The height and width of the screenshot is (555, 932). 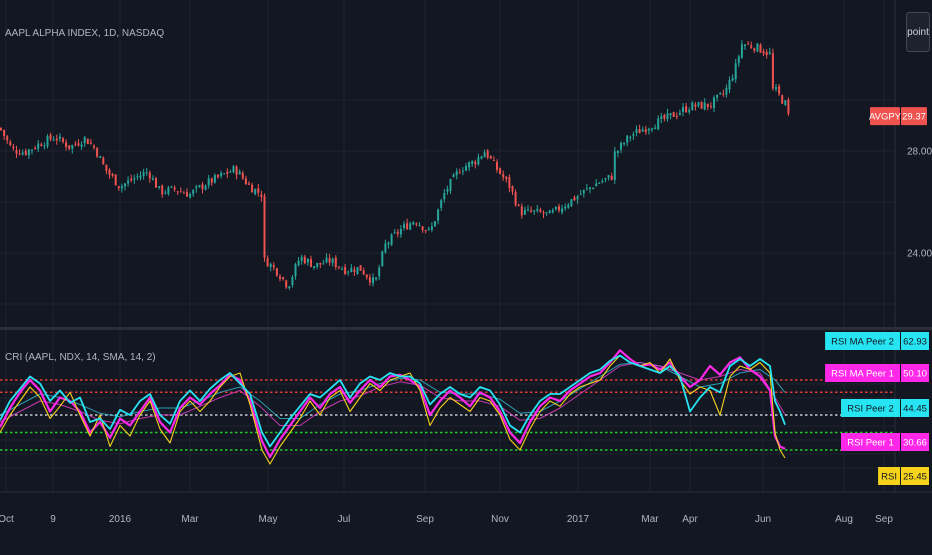 I want to click on time-tick-label: Oct, so click(x=7, y=519).